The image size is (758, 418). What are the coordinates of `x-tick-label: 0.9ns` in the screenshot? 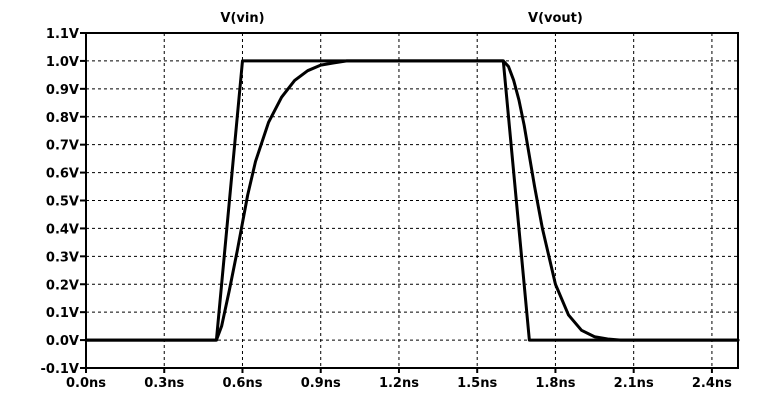 It's located at (321, 383).